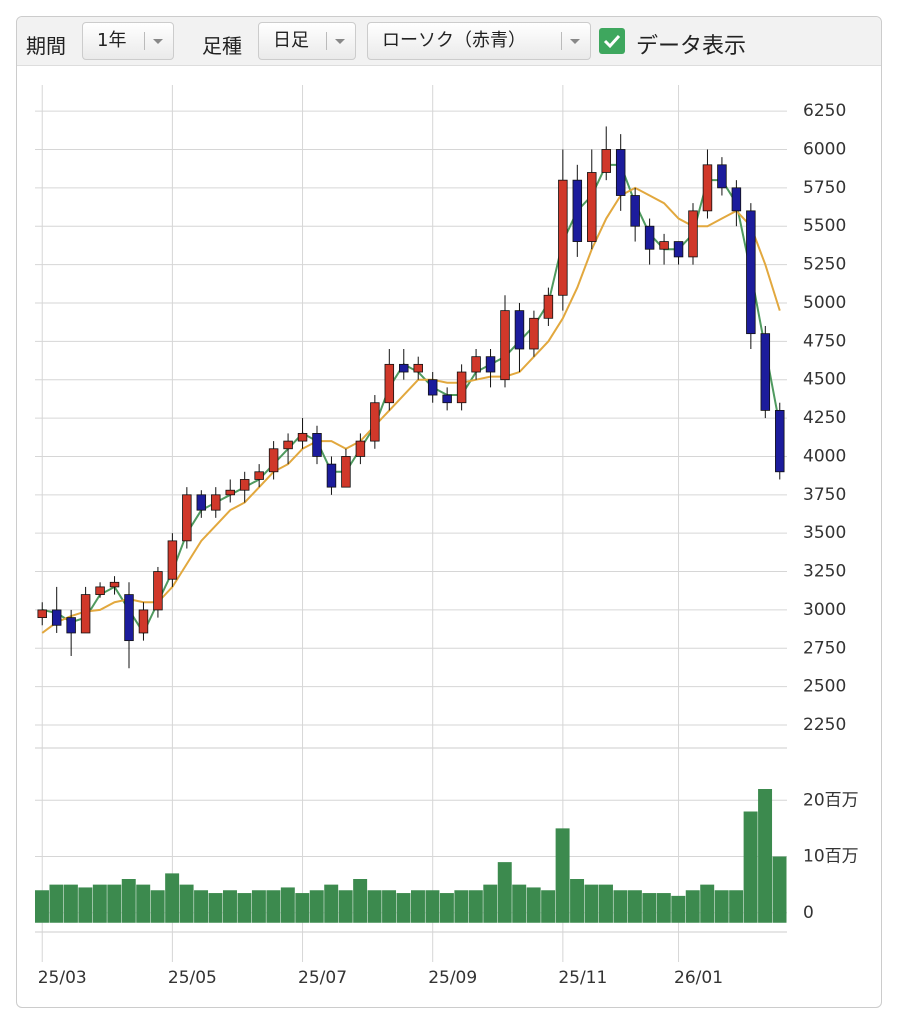  Describe the element at coordinates (824, 648) in the screenshot. I see `y-tick-label: 2750` at that location.